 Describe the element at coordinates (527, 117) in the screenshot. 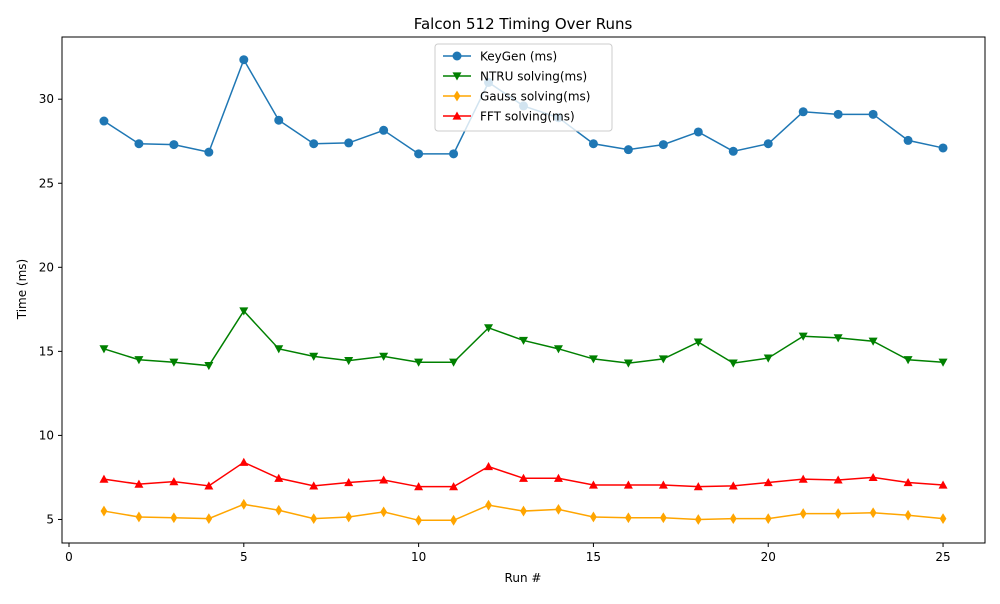

I see `legend-label: FFT solving(ms)` at that location.